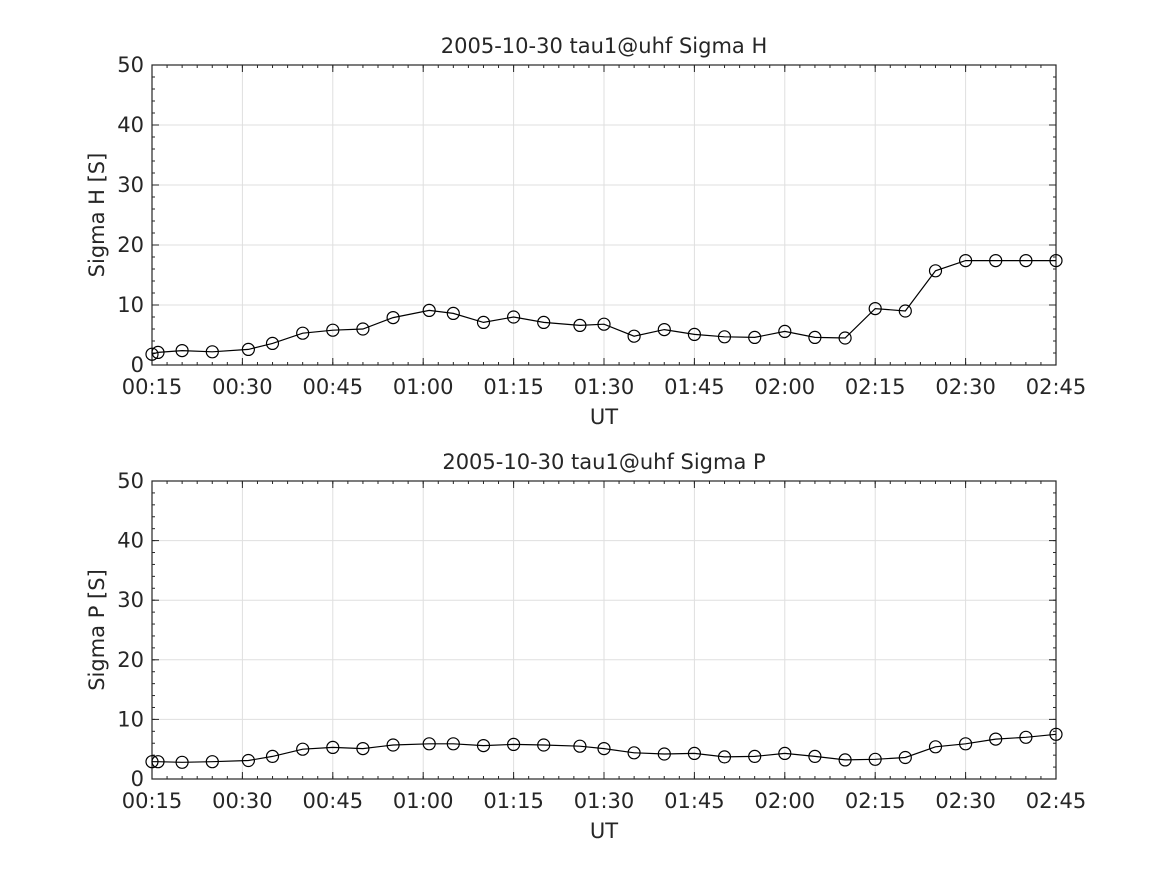  What do you see at coordinates (423, 387) in the screenshot?
I see `x-tick-label: 01:00` at bounding box center [423, 387].